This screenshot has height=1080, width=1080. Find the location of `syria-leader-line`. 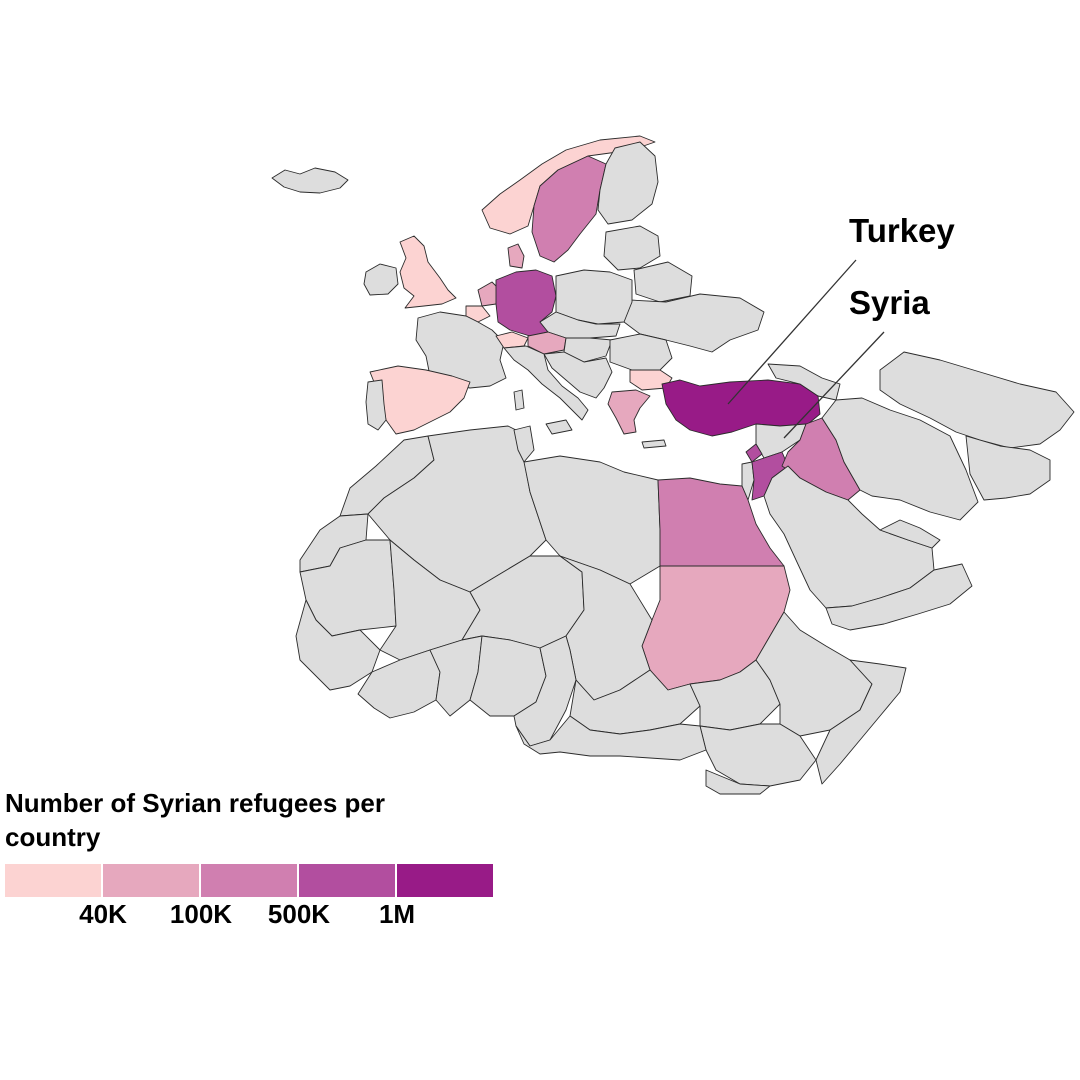

syria-leader-line is located at coordinates (834, 385).